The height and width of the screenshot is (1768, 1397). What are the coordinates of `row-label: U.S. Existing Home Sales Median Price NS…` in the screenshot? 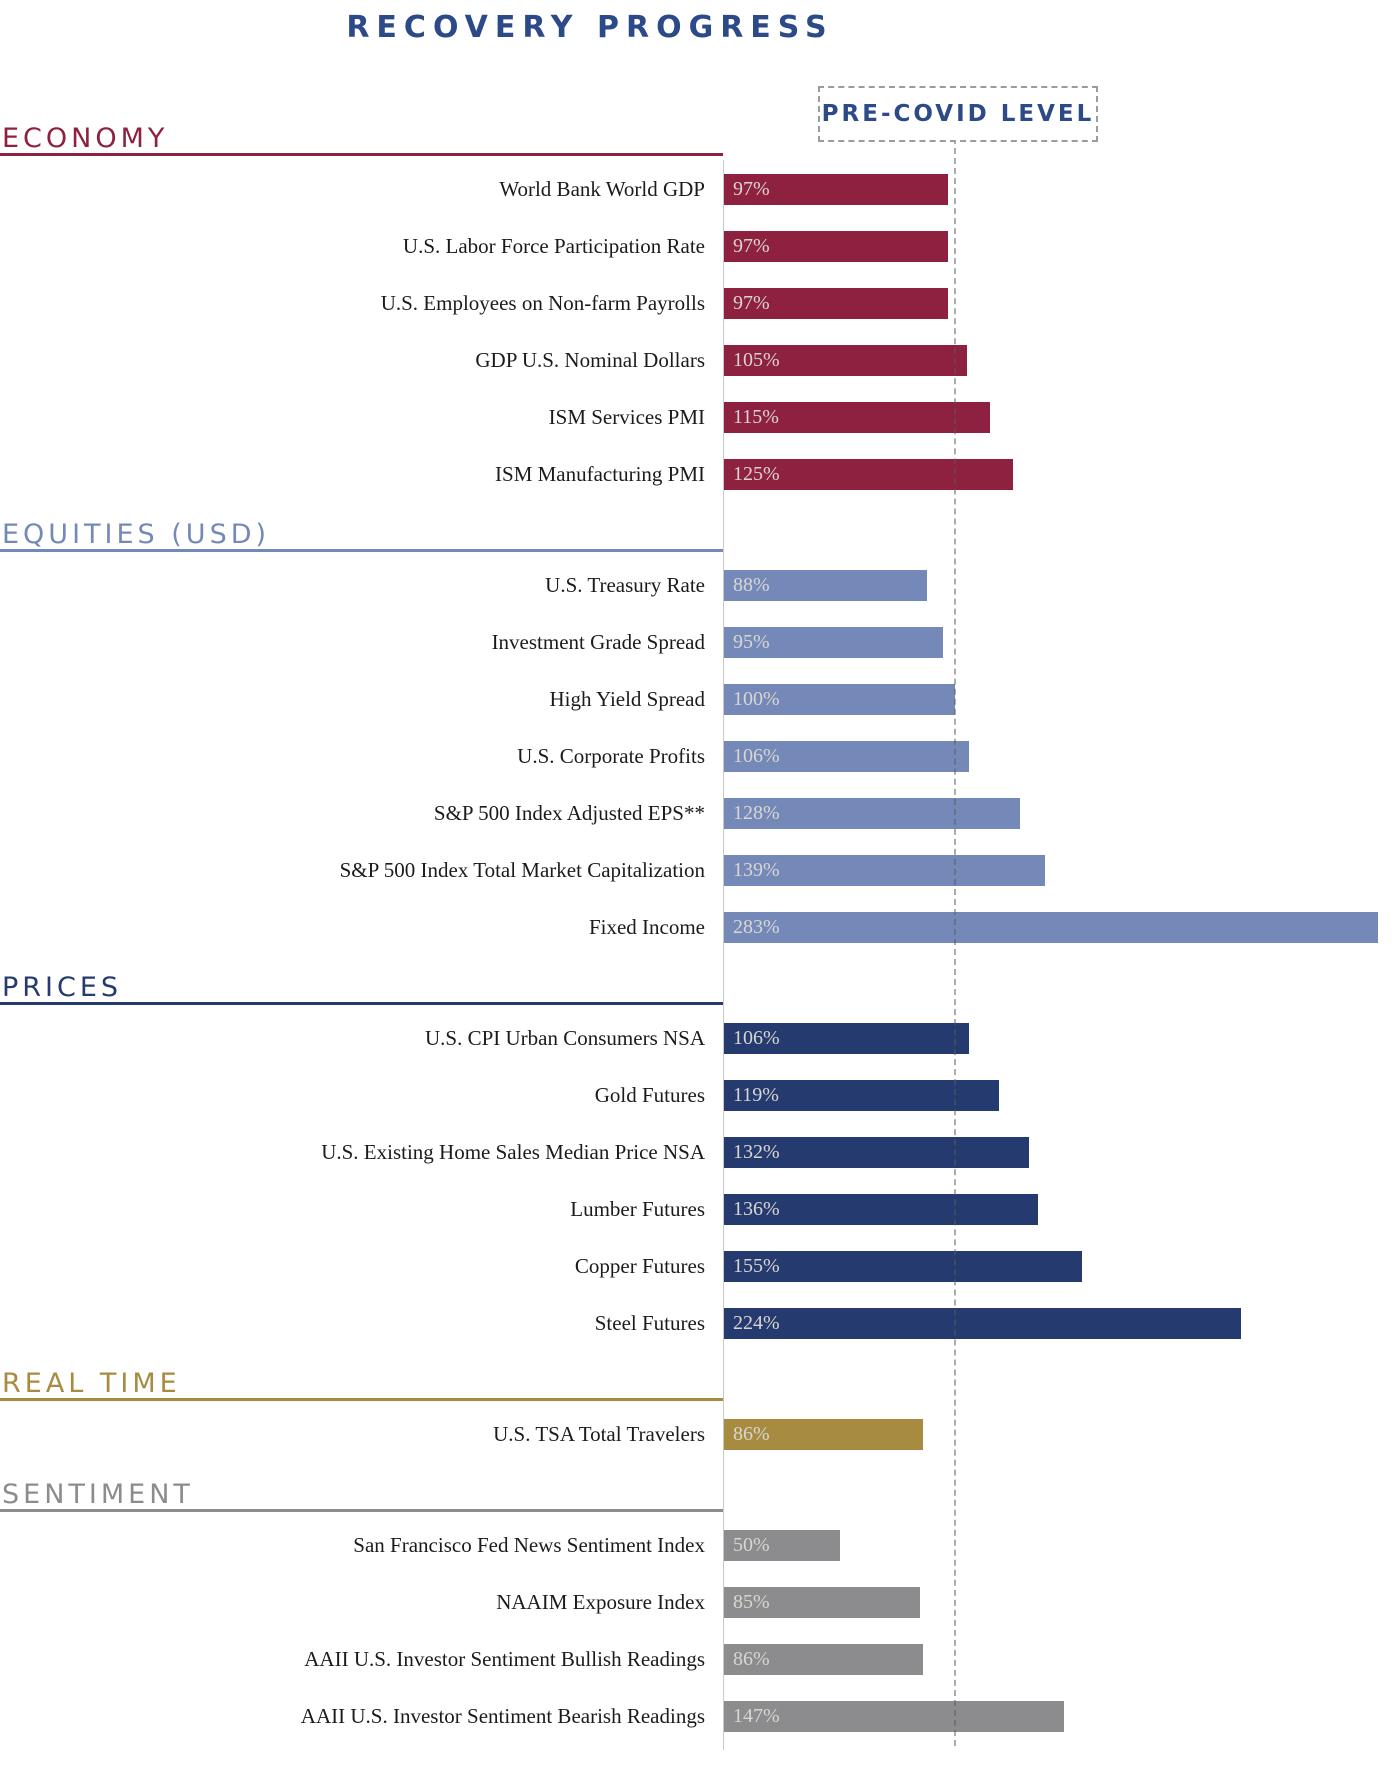 It's located at (513, 1152).